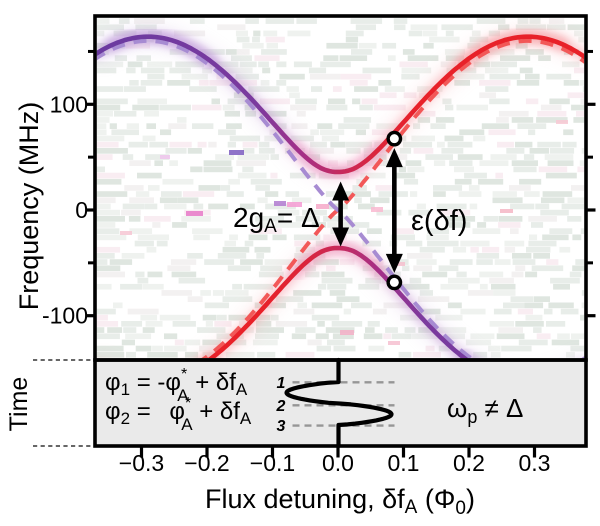 The width and height of the screenshot is (600, 526). I want to click on y-tick-label: 100, so click(69, 104).